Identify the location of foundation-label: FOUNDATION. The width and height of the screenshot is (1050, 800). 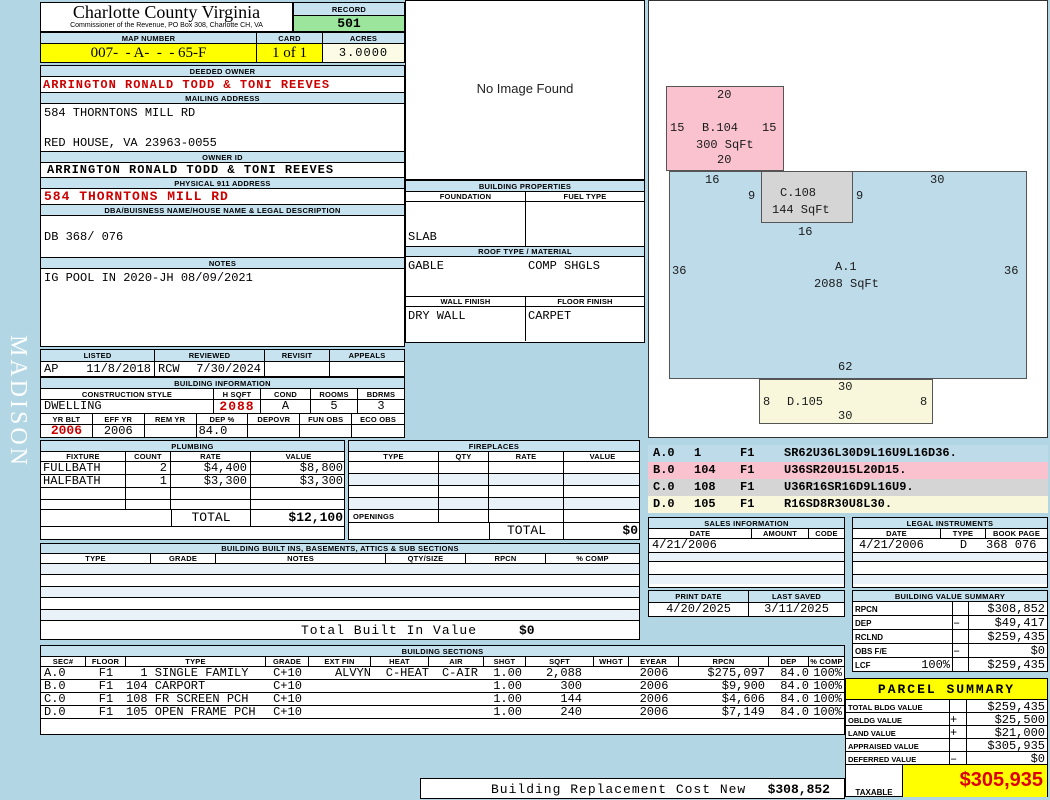
(466, 196).